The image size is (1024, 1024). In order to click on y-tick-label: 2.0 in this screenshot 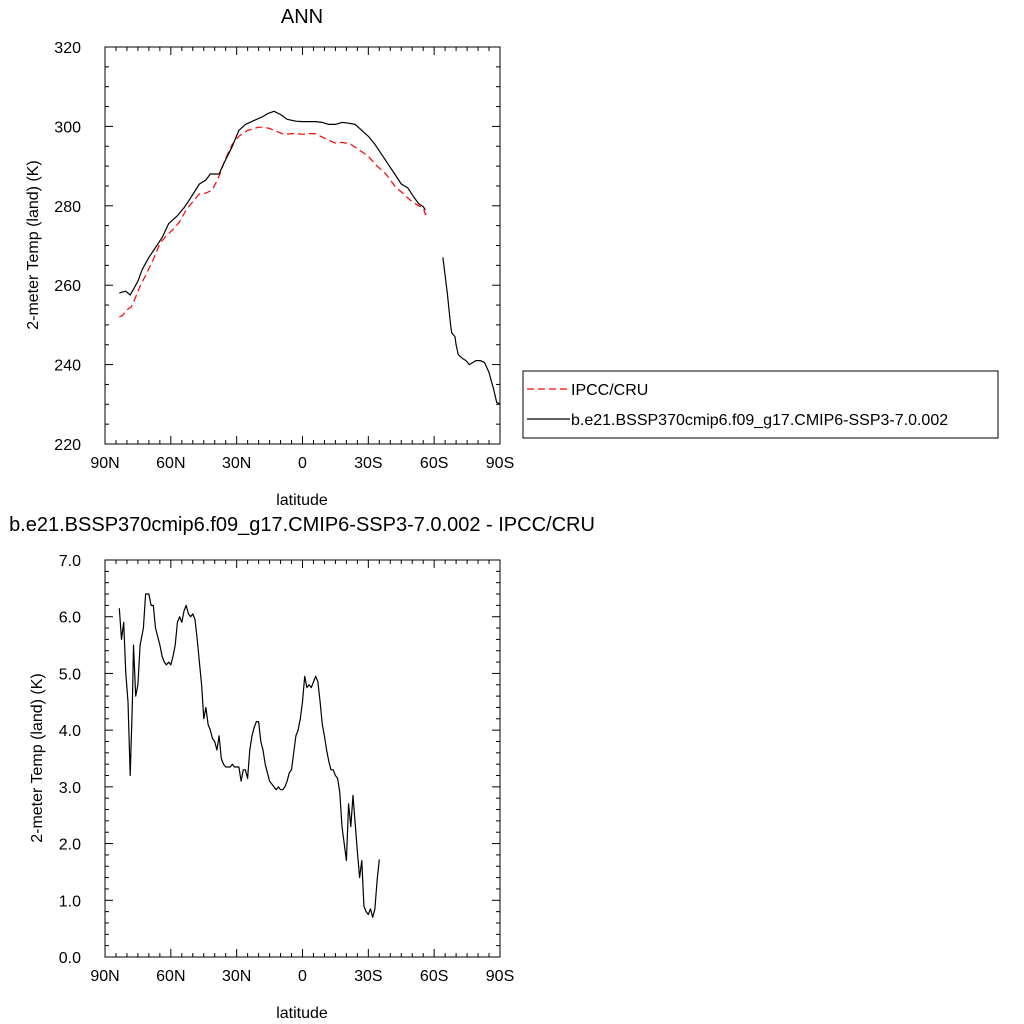, I will do `click(70, 845)`.